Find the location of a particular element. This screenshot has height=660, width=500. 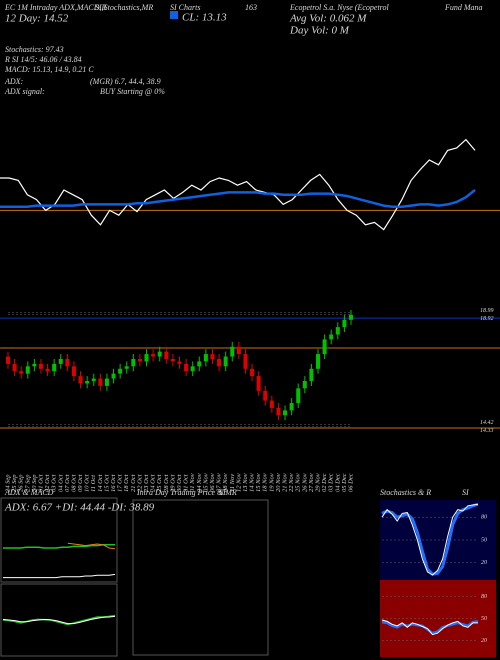

x-tick-label: 03 Dec is located at coordinates (331, 482).